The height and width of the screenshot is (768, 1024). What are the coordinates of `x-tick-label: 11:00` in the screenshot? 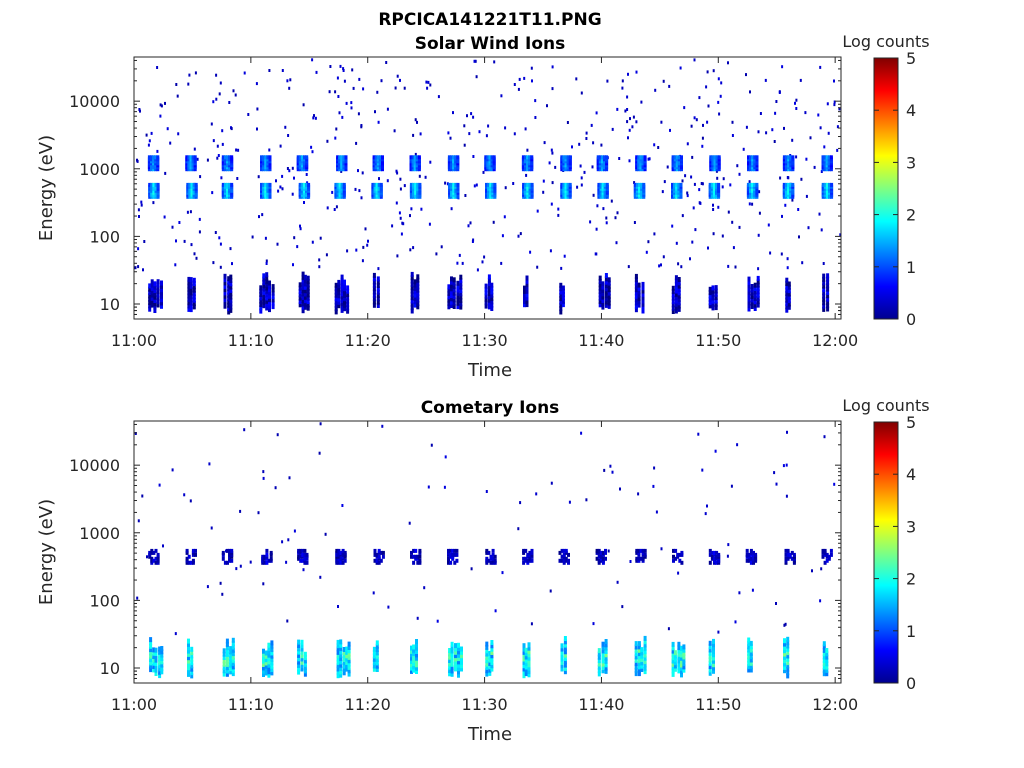 It's located at (134, 704).